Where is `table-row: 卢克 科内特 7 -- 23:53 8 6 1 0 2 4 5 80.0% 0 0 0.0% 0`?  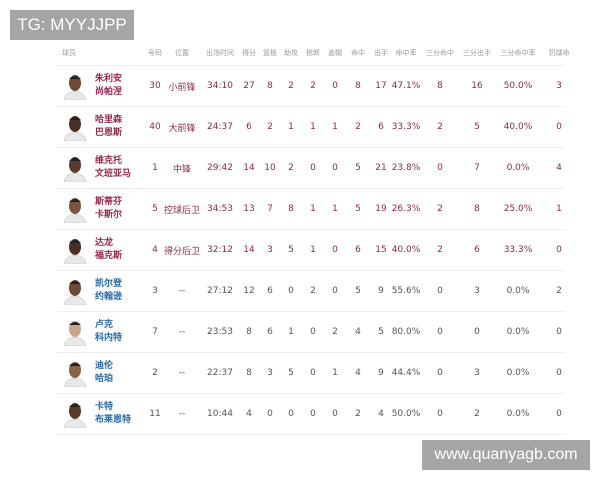 table-row: 卢克 科内特 7 -- 23:53 8 6 1 0 2 4 5 80.0% 0 0 0.0% 0 is located at coordinates (311, 331).